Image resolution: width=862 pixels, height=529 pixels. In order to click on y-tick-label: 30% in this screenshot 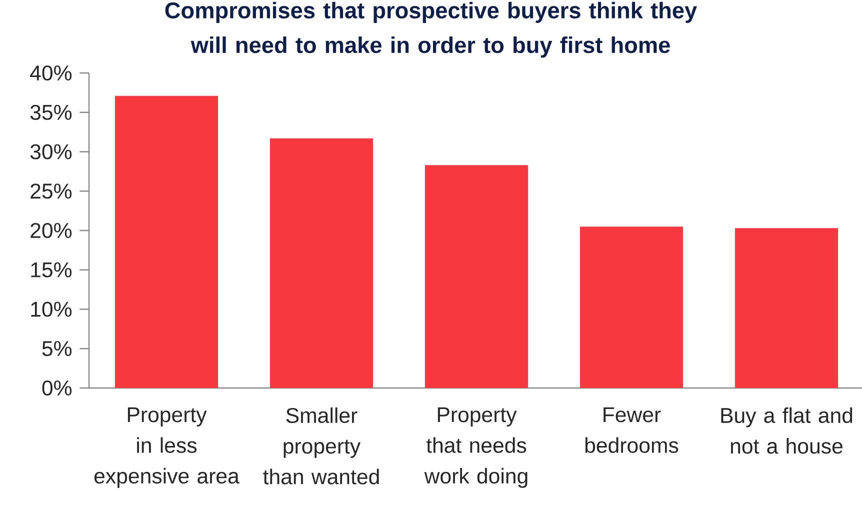, I will do `click(51, 152)`.